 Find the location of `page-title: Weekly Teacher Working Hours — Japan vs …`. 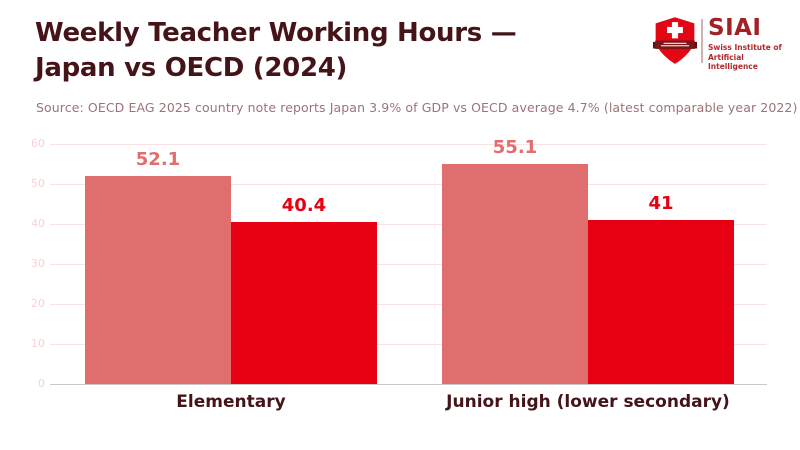

page-title: Weekly Teacher Working Hours — Japan vs … is located at coordinates (276, 51).